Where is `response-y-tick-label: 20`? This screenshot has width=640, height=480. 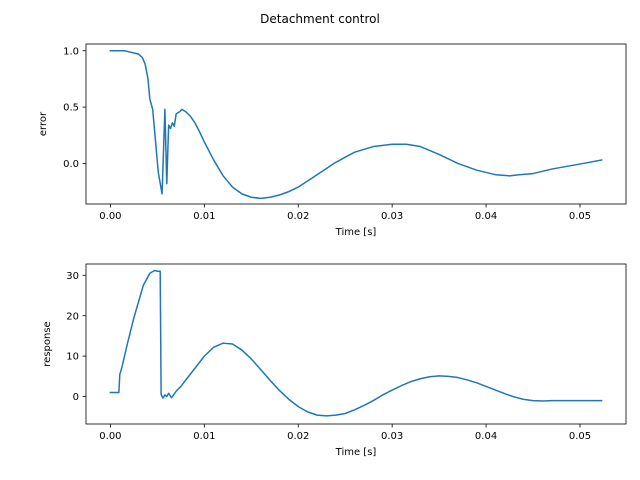
response-y-tick-label: 20 is located at coordinates (72, 316).